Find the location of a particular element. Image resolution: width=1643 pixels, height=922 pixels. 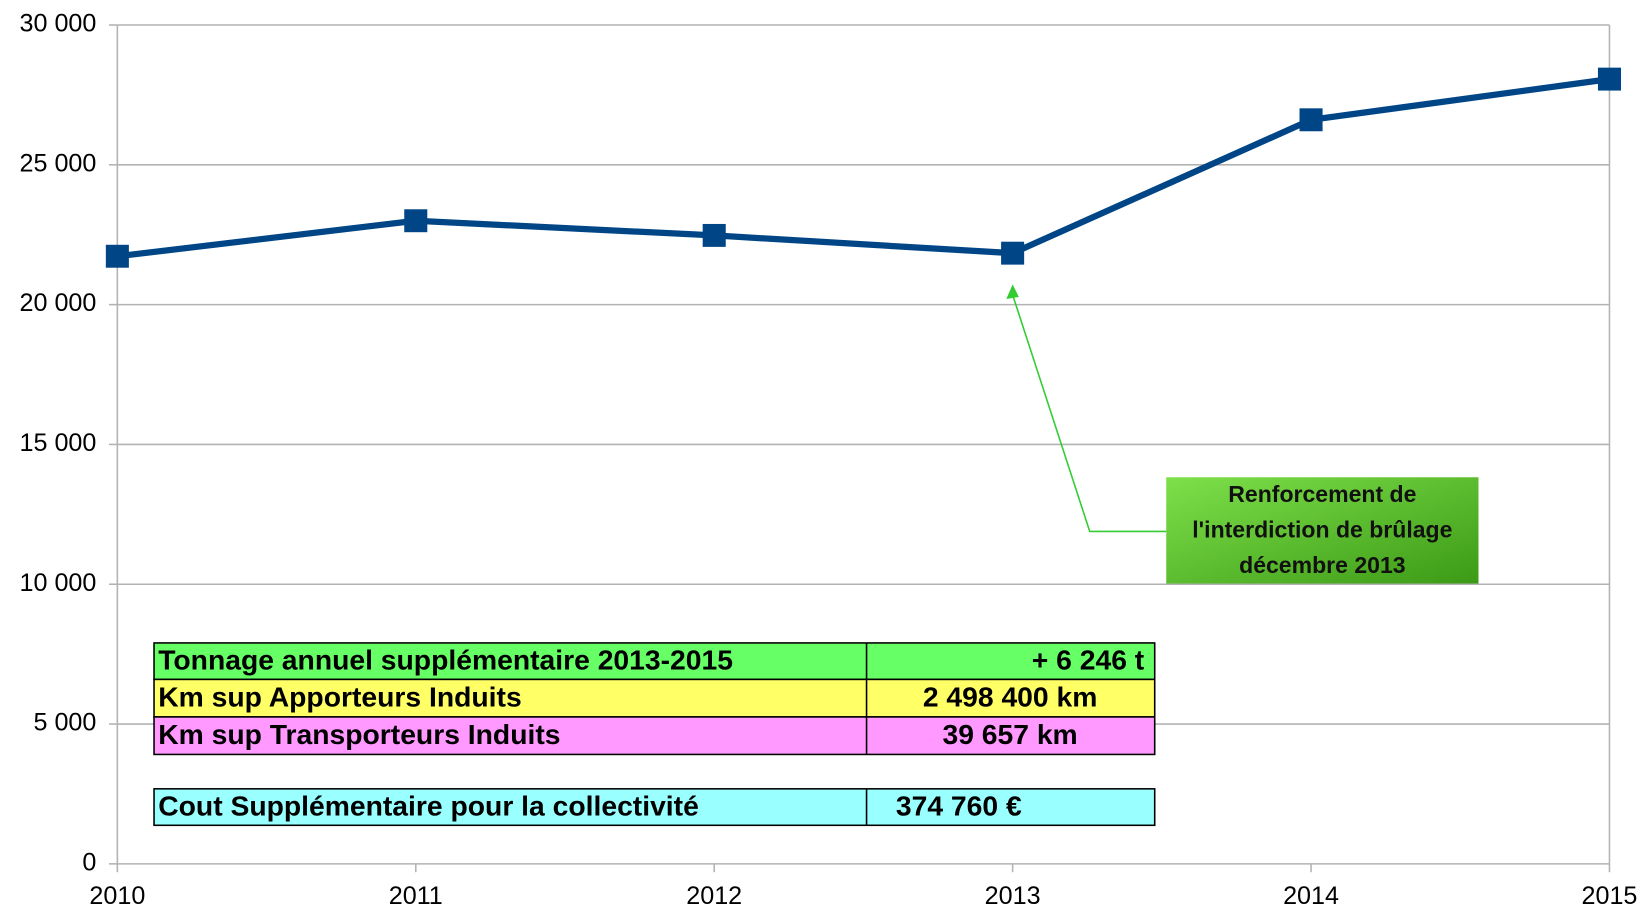

y-tick-label: 15 000 is located at coordinates (58, 443).